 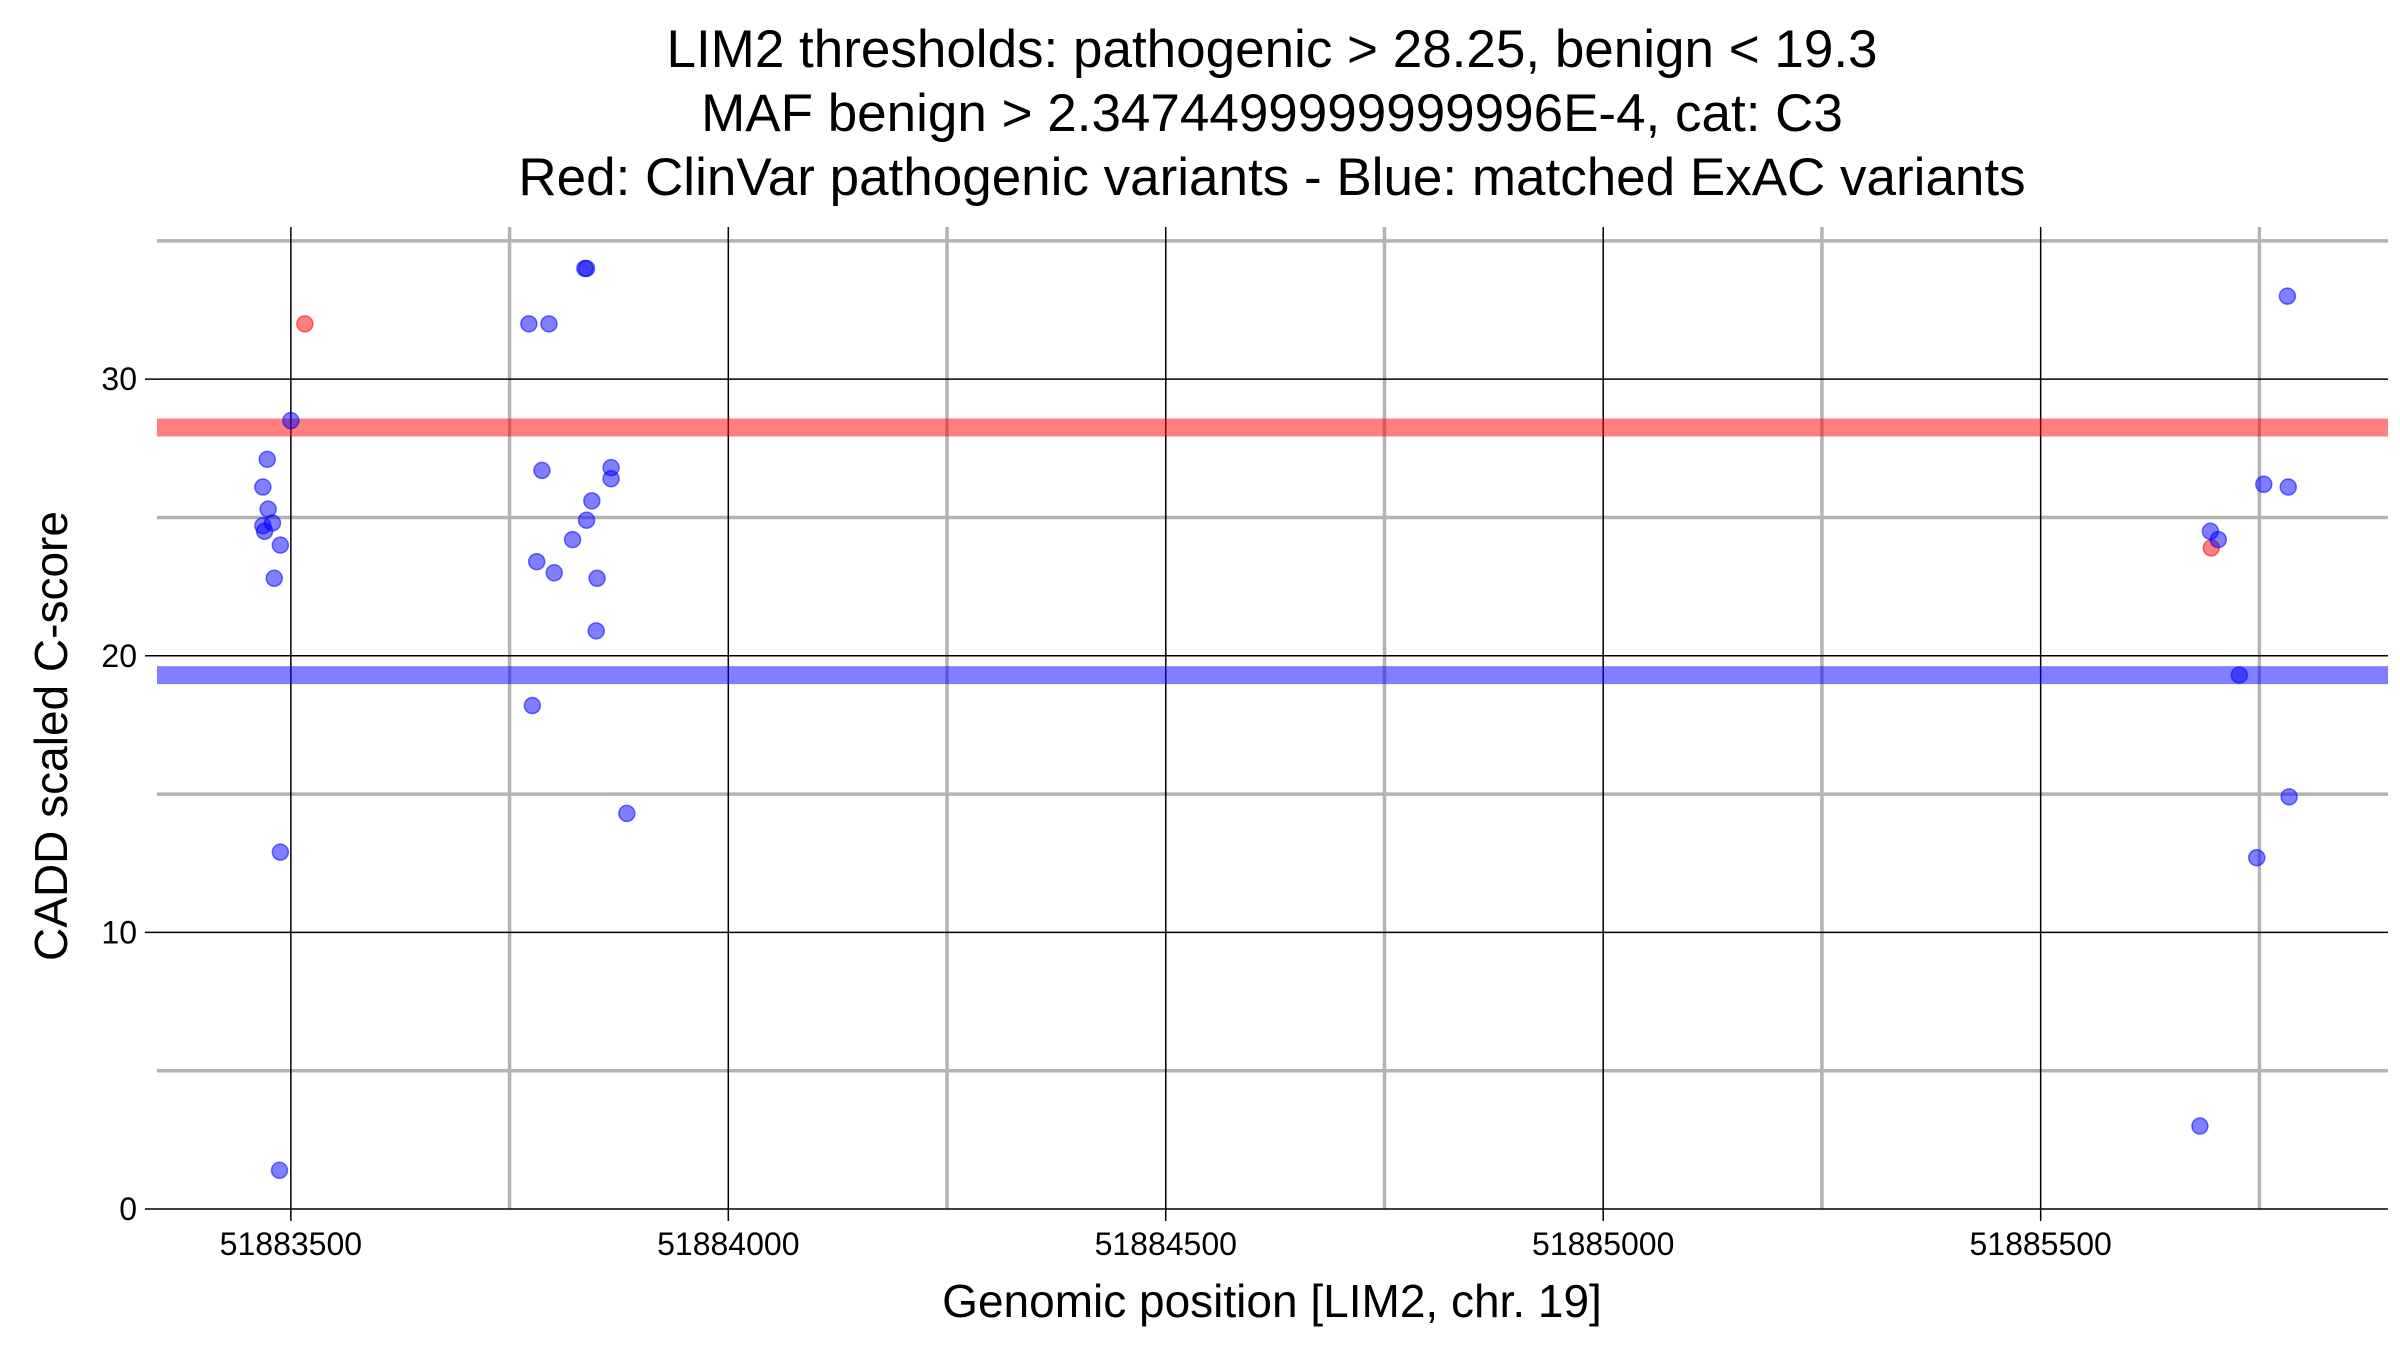 I want to click on x-axis-title: Genomic position [LIM2, chr. 19], so click(x=1272, y=1301).